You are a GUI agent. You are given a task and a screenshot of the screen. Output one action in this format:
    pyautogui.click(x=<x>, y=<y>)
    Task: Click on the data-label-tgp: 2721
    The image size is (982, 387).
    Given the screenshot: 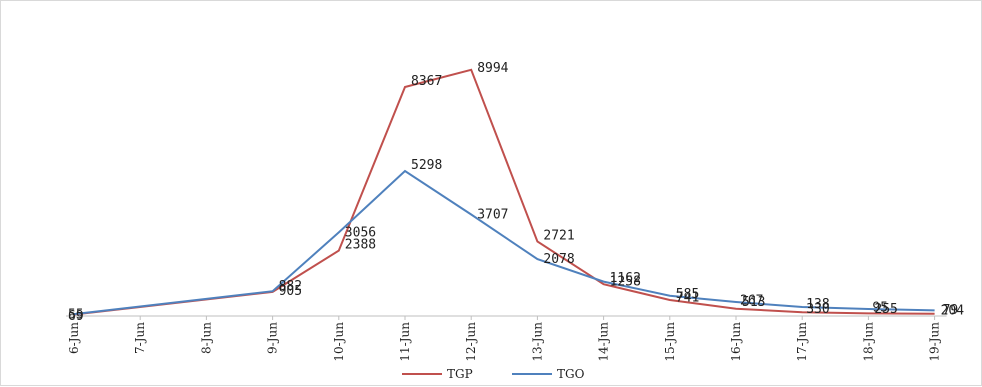 What is the action you would take?
    pyautogui.click(x=558, y=236)
    